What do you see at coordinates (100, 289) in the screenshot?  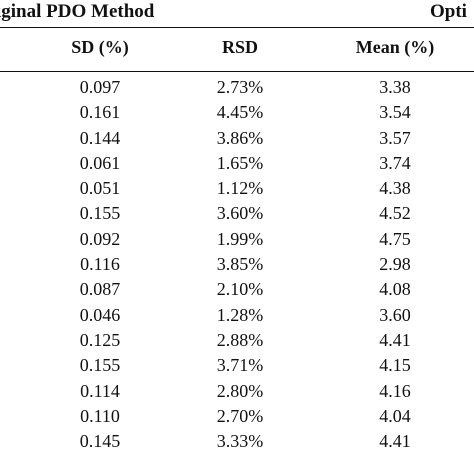 I see `sd-cell: 0.087` at bounding box center [100, 289].